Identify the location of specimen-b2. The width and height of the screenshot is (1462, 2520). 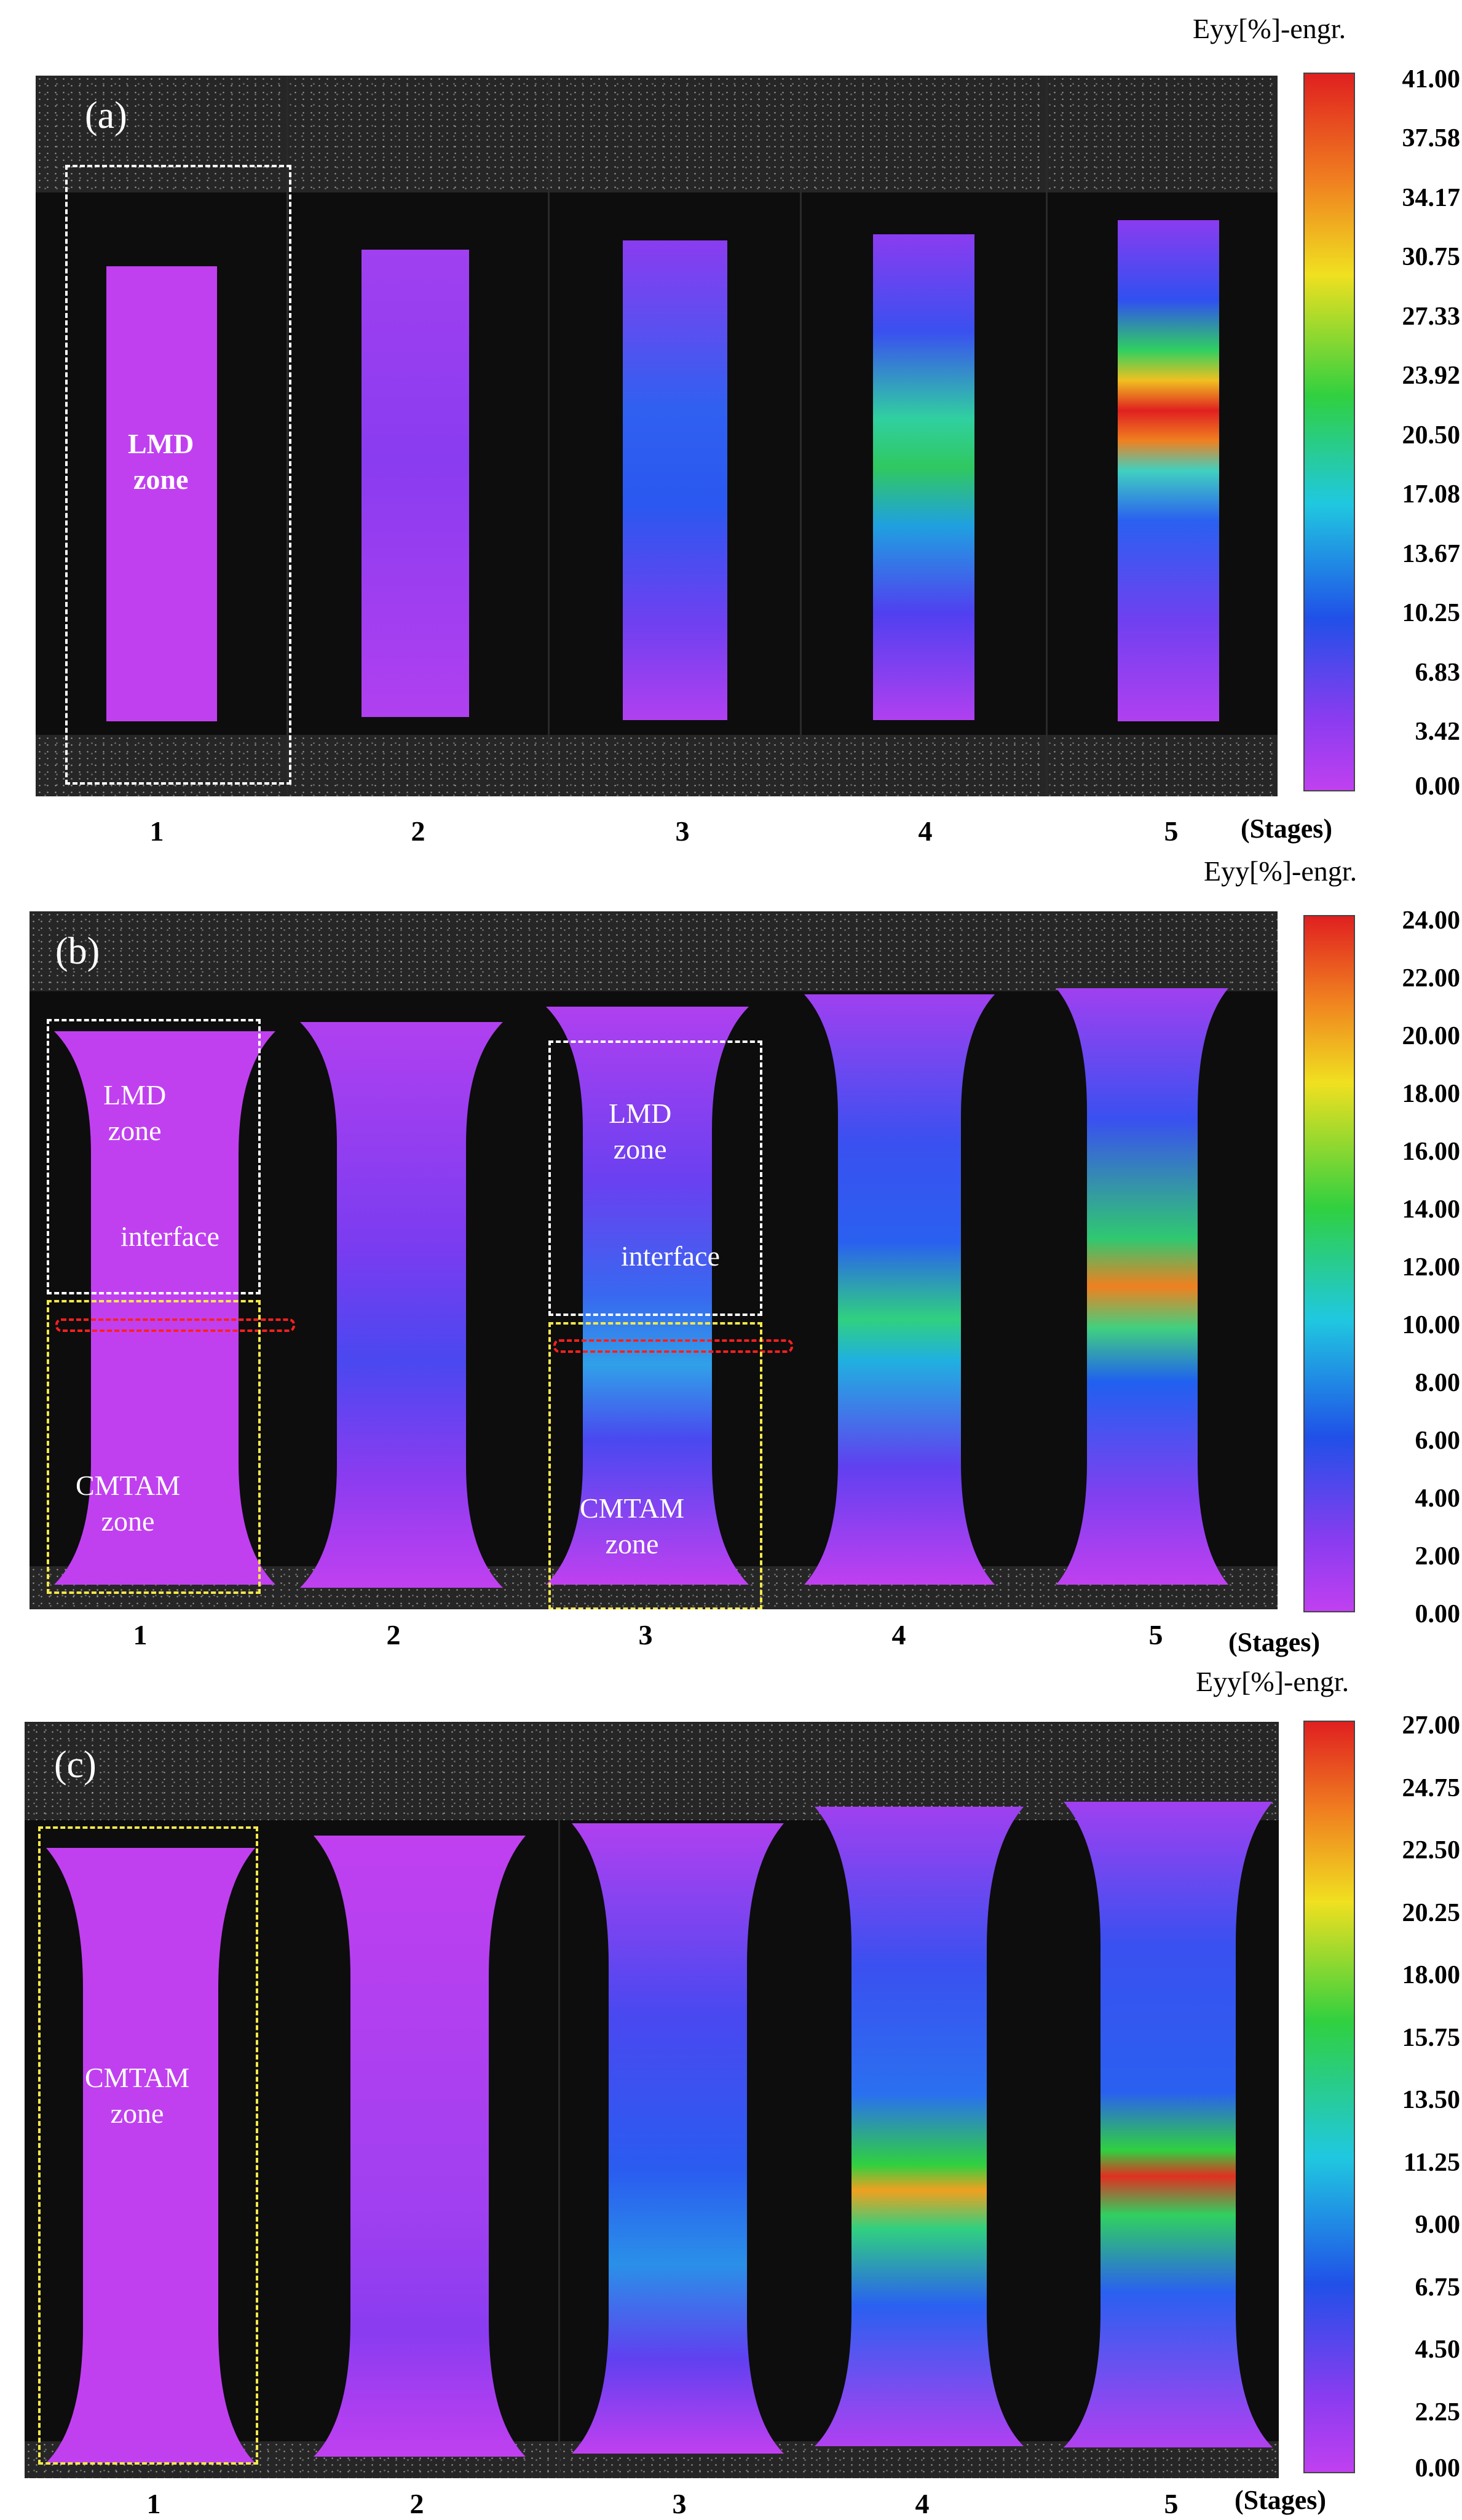
(401, 1305).